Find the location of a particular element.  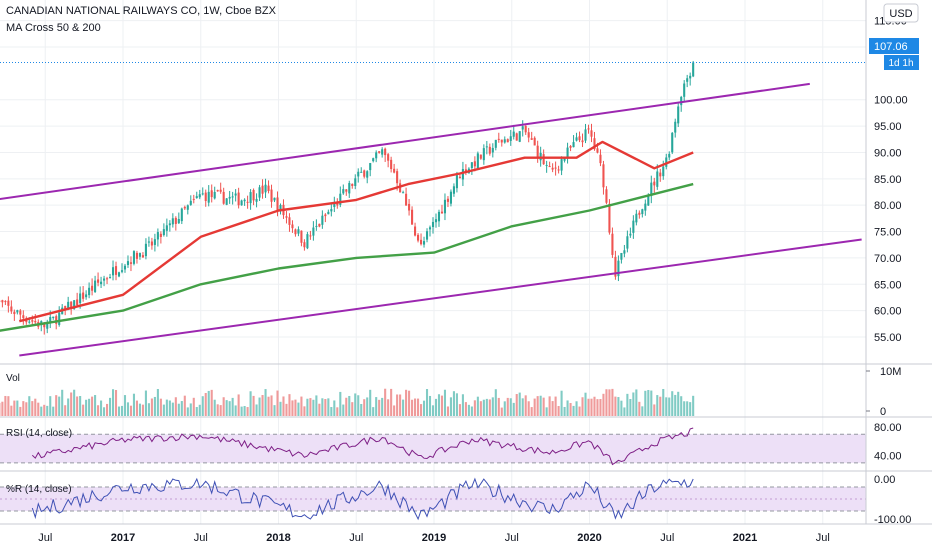

price-tick-label: 65.00 is located at coordinates (888, 285).